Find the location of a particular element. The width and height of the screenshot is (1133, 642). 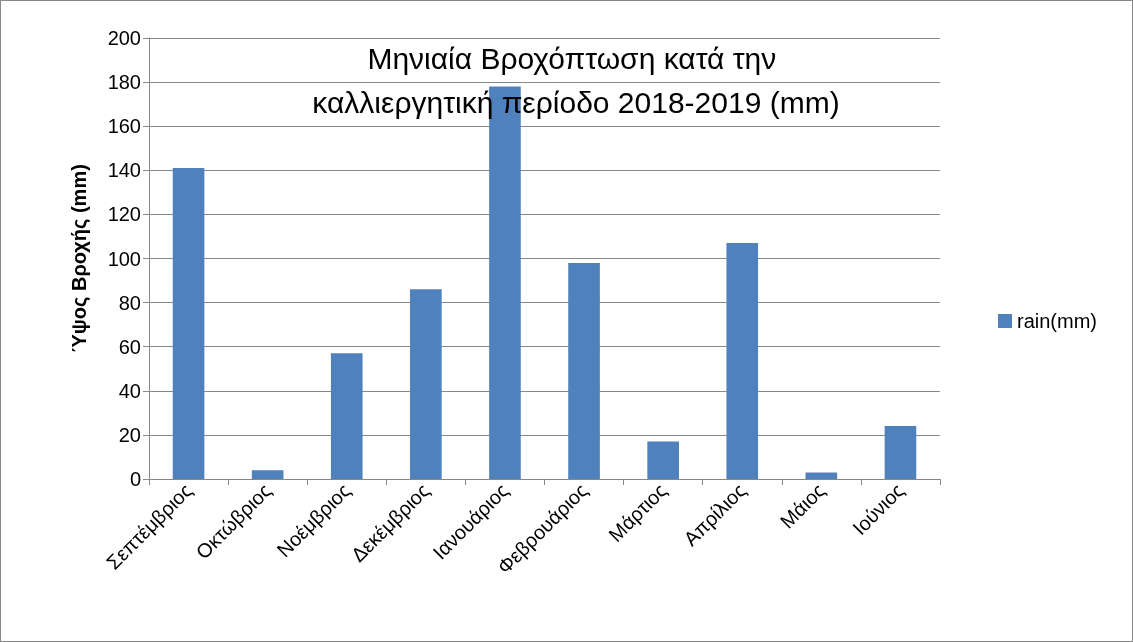

y-tick-label: 0 is located at coordinates (135, 479).